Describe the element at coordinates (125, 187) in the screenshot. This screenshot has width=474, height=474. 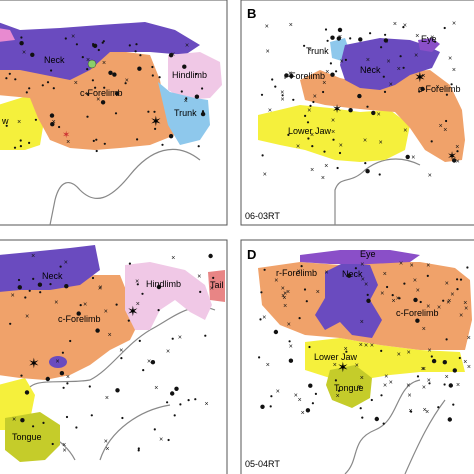
I see `panel-a-outline` at that location.